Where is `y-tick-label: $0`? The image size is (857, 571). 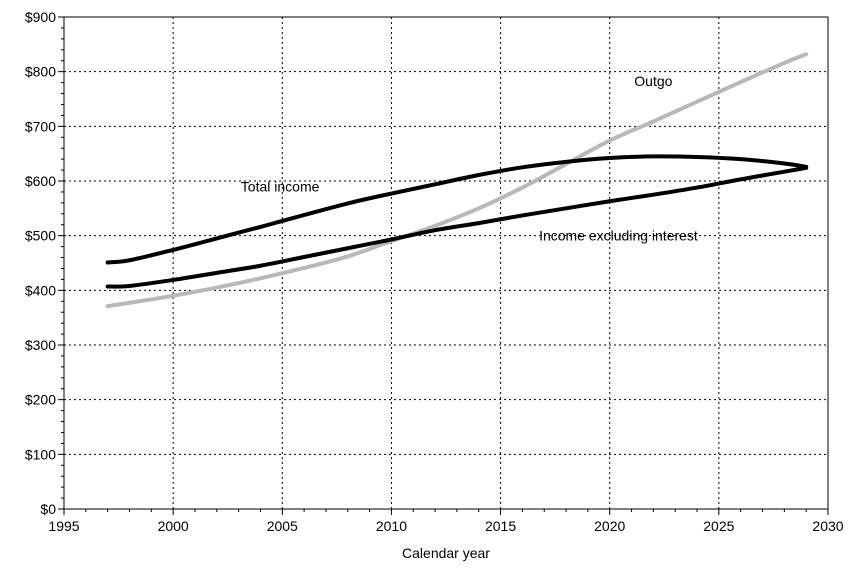 y-tick-label: $0 is located at coordinates (48, 509).